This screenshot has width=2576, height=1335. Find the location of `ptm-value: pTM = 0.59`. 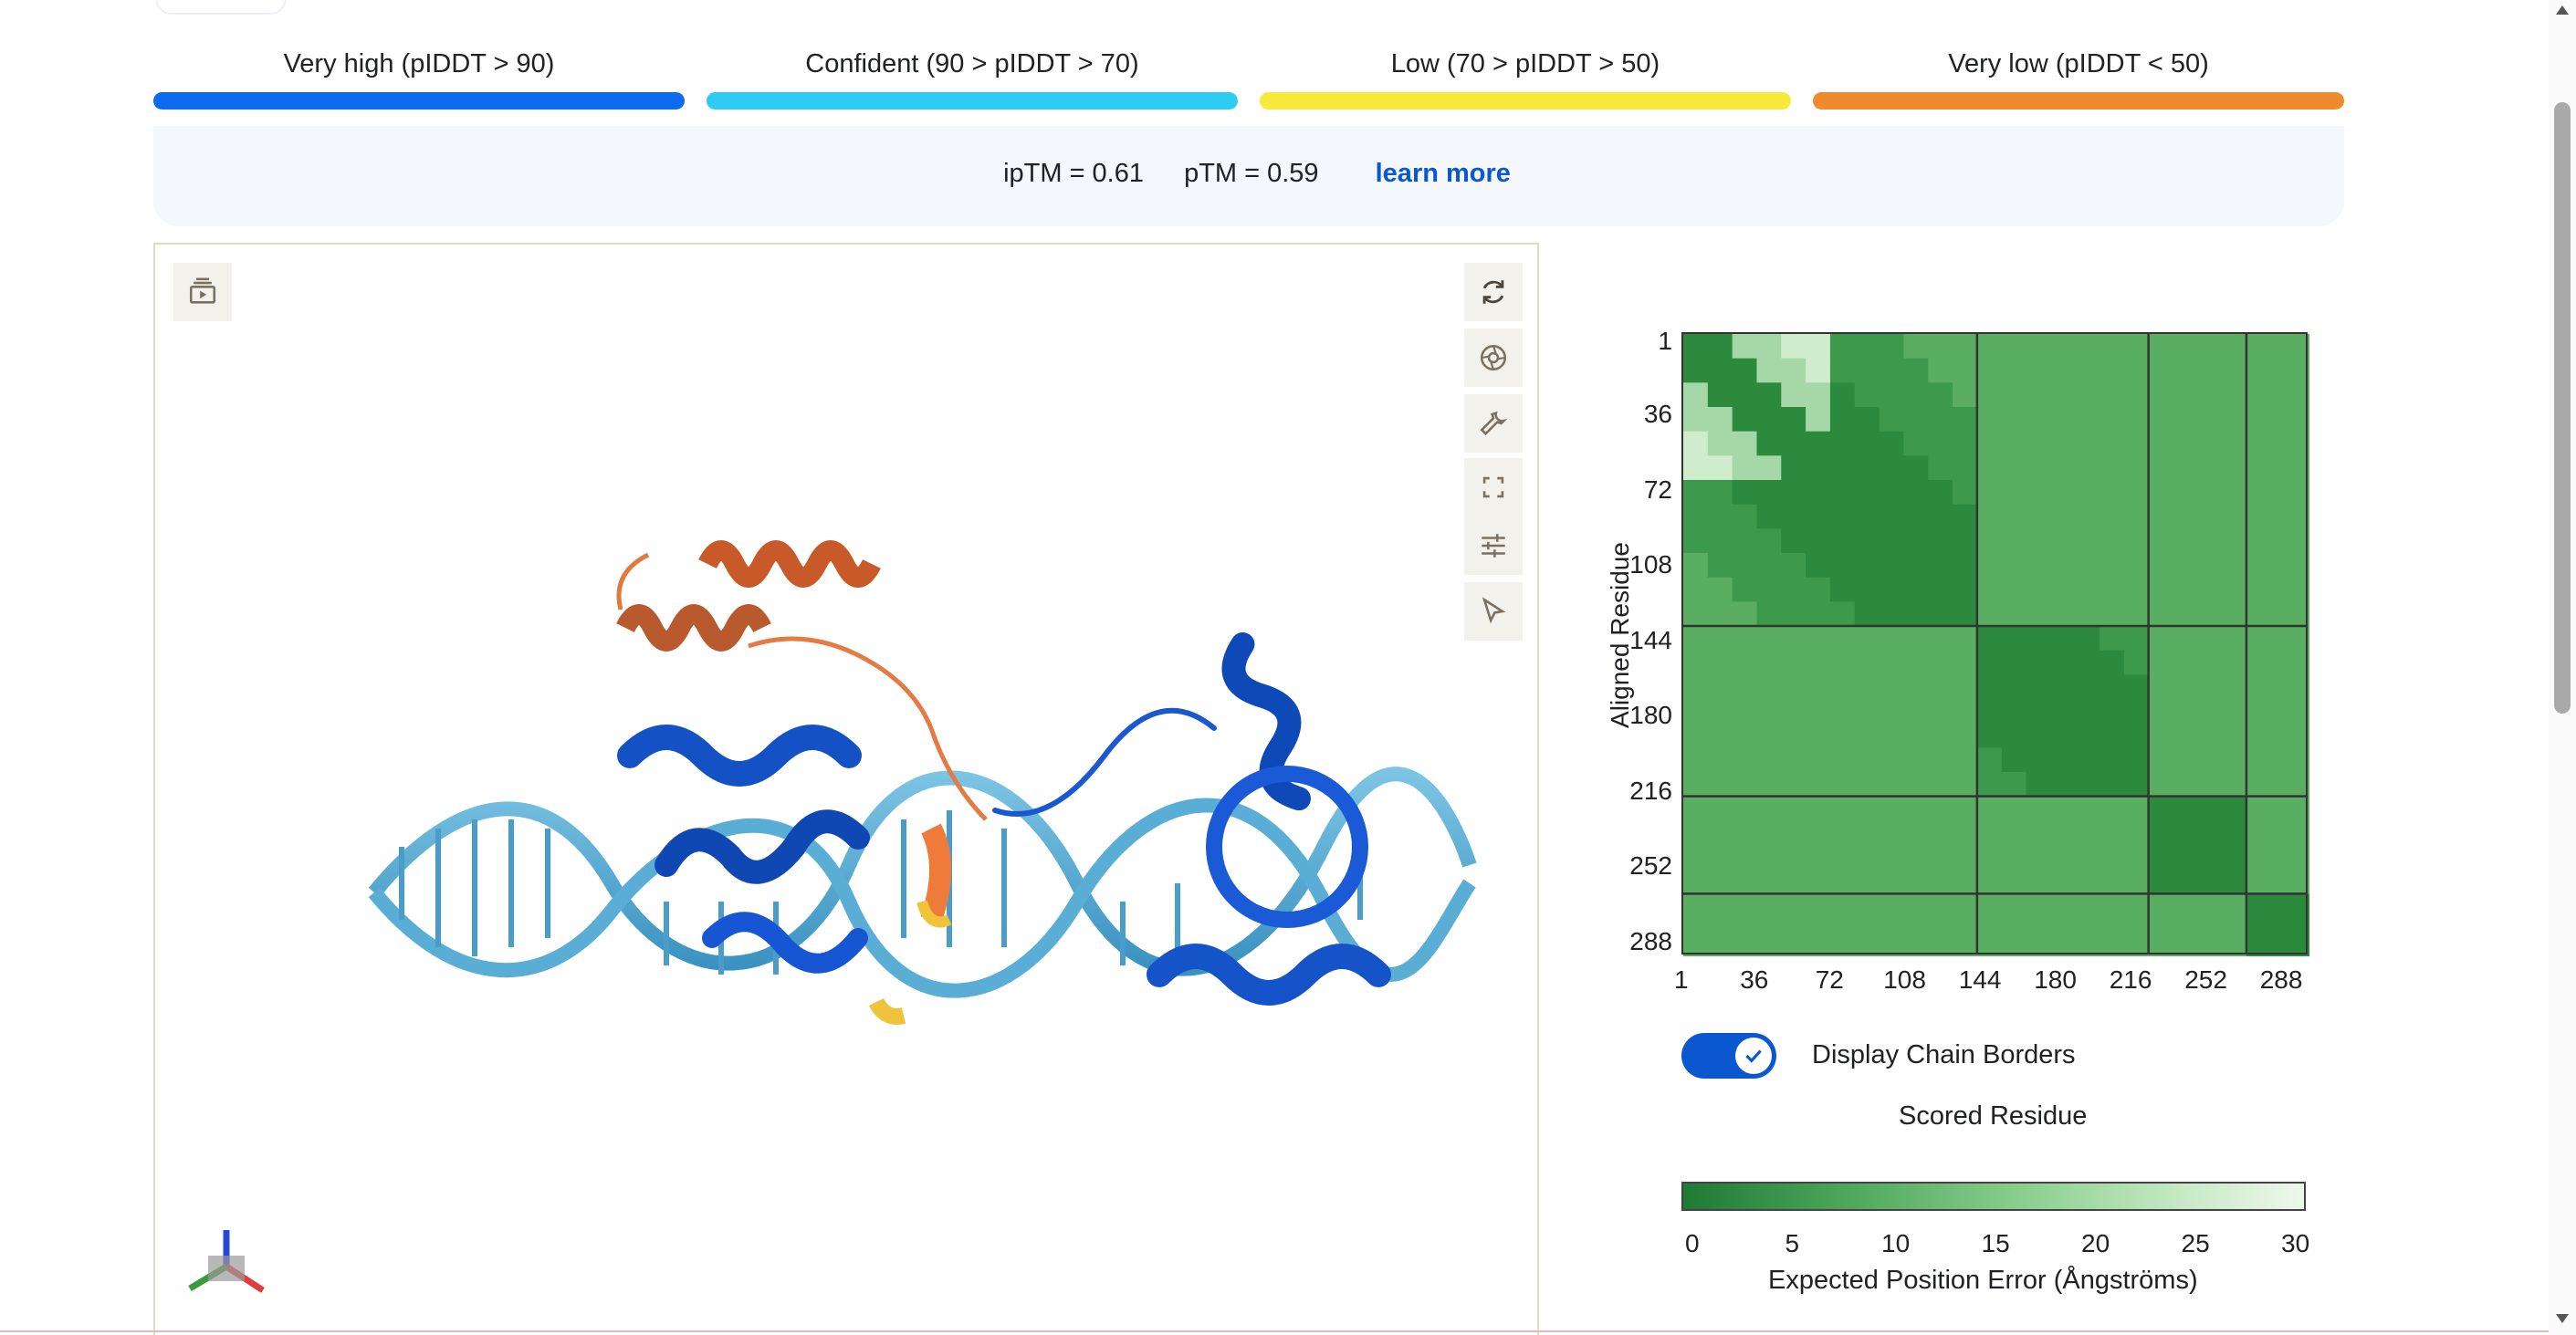

ptm-value: pTM = 0.59 is located at coordinates (1252, 174).